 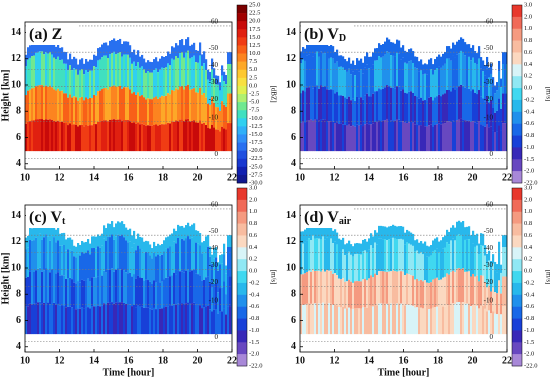 I want to click on colorbar-label: 2.0, so click(x=253, y=199).